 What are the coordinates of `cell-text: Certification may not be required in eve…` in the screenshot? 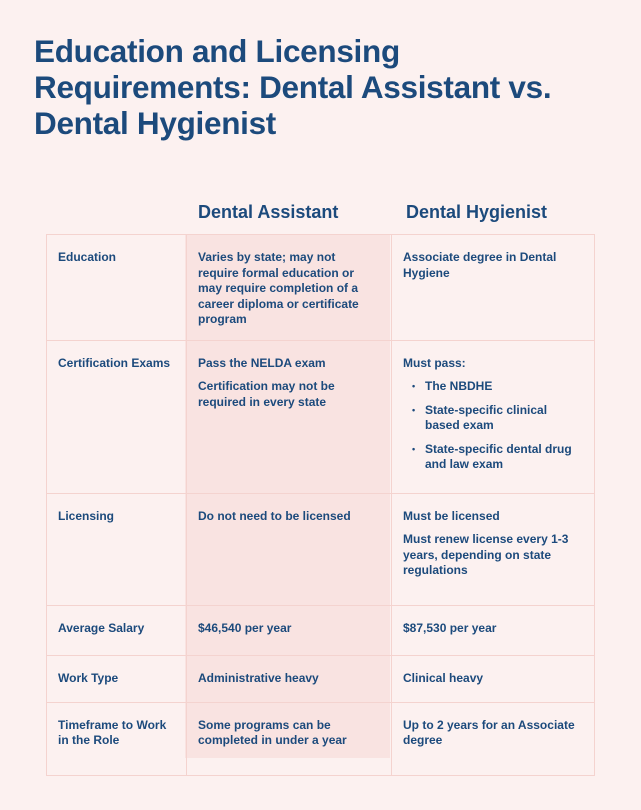 It's located at (266, 394).